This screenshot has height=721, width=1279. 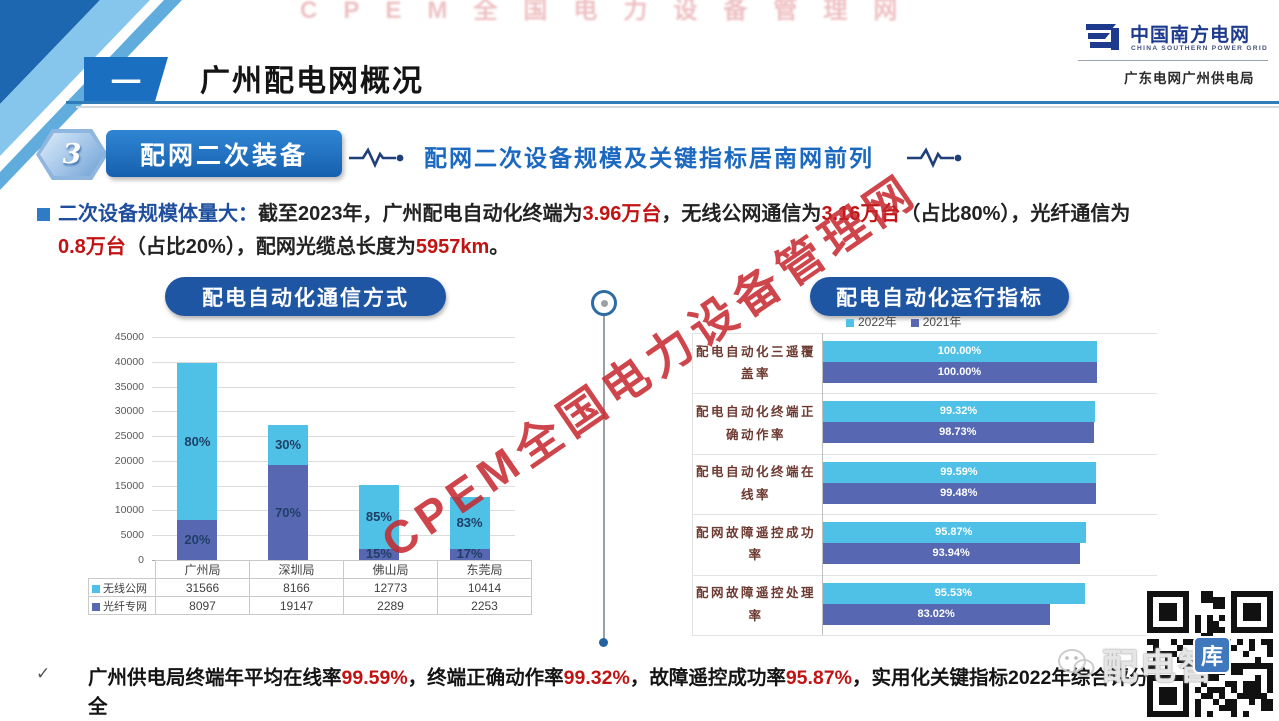 What do you see at coordinates (903, 321) in the screenshot?
I see `right-chart-legend: 2022年 2021年` at bounding box center [903, 321].